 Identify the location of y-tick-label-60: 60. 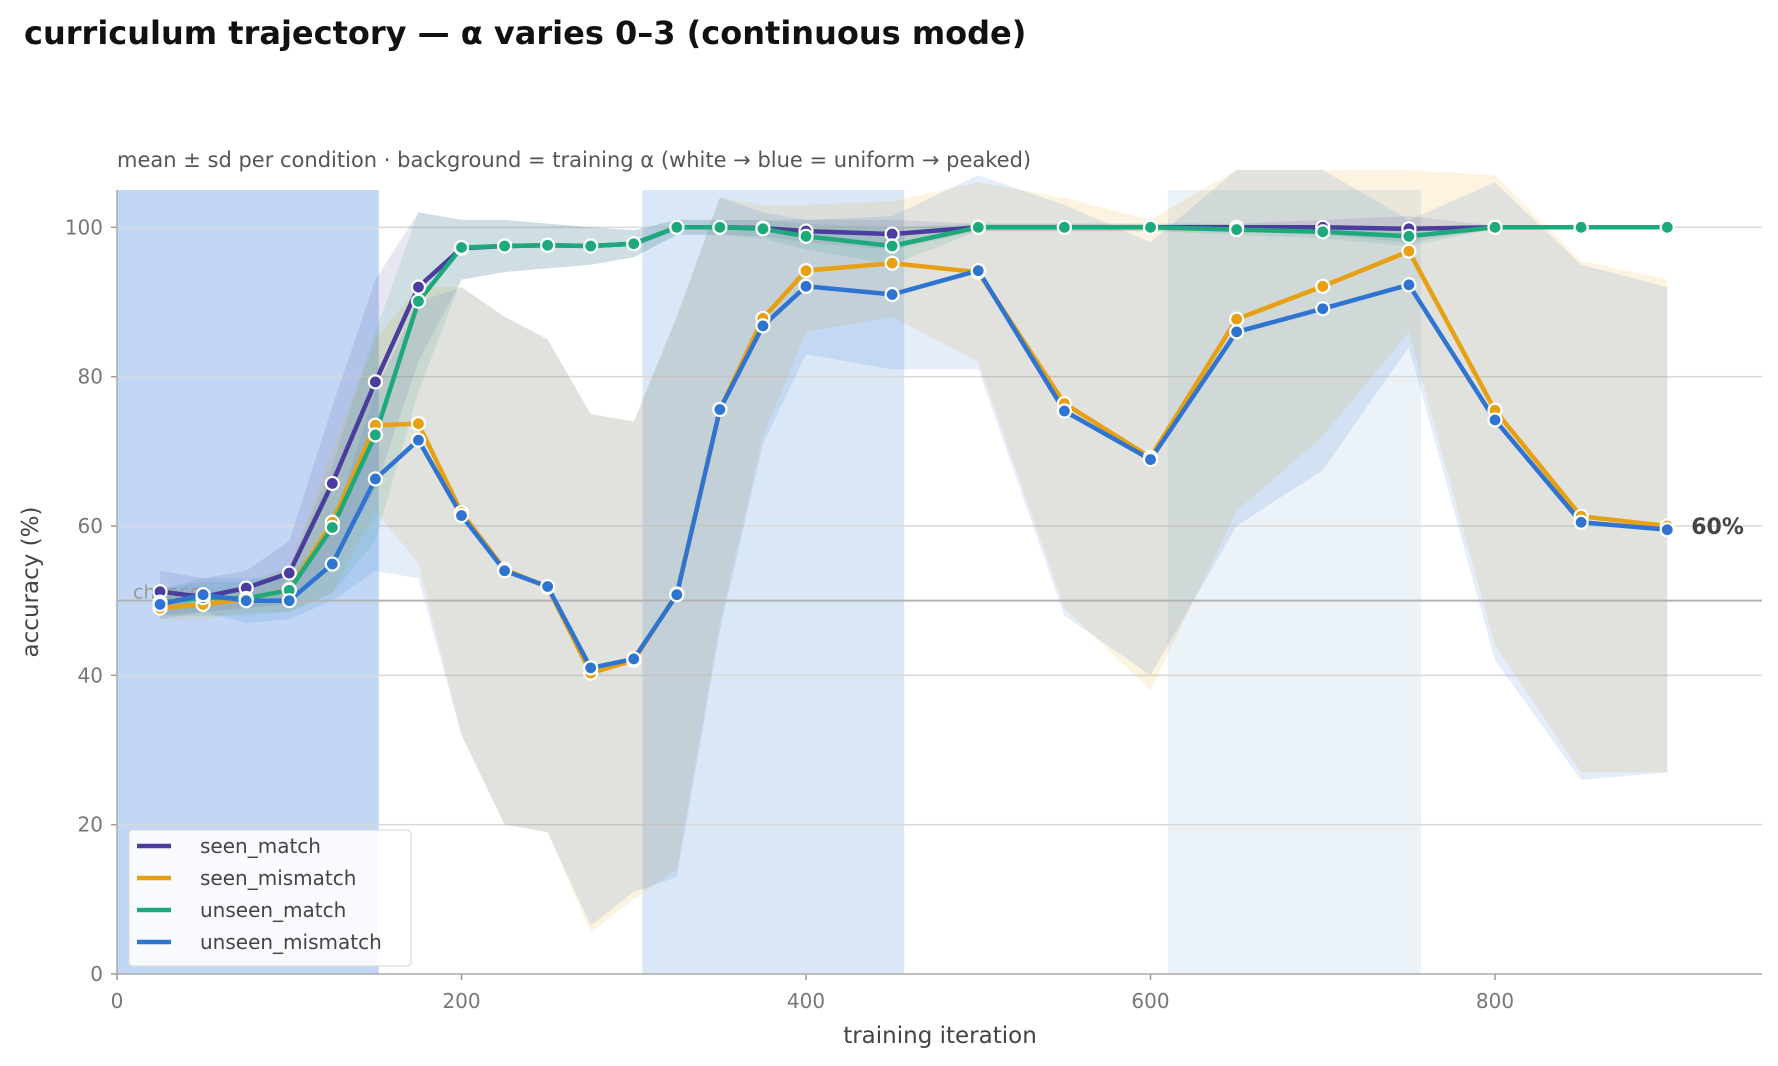
(90, 526).